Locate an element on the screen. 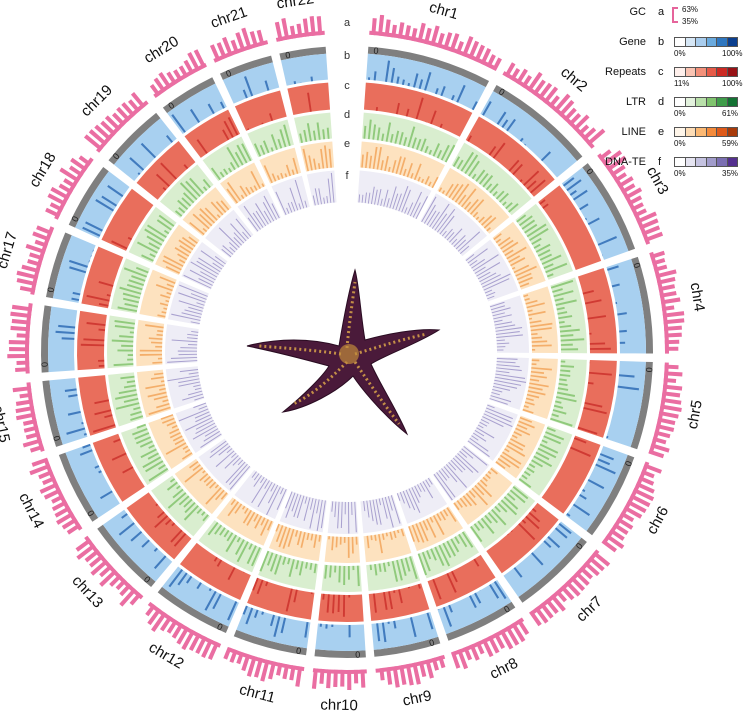 Image resolution: width=755 pixels, height=711 pixels. track-letter-a: a is located at coordinates (347, 23).